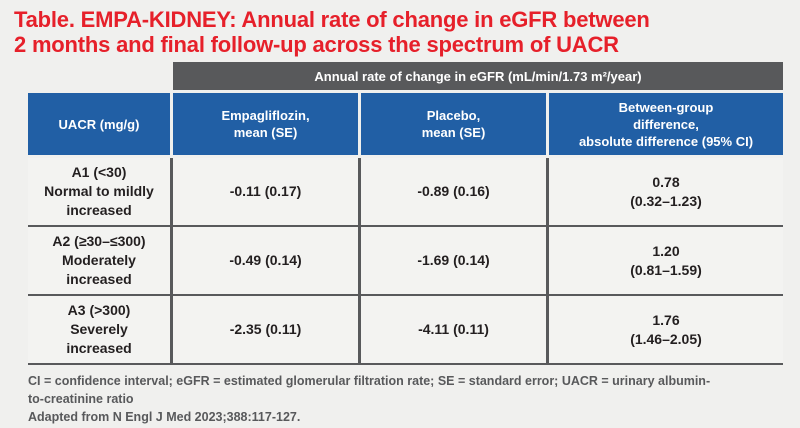 Image resolution: width=800 pixels, height=428 pixels. Describe the element at coordinates (99, 329) in the screenshot. I see `uacr-category-cell: A3 (>300) Severely increased` at that location.